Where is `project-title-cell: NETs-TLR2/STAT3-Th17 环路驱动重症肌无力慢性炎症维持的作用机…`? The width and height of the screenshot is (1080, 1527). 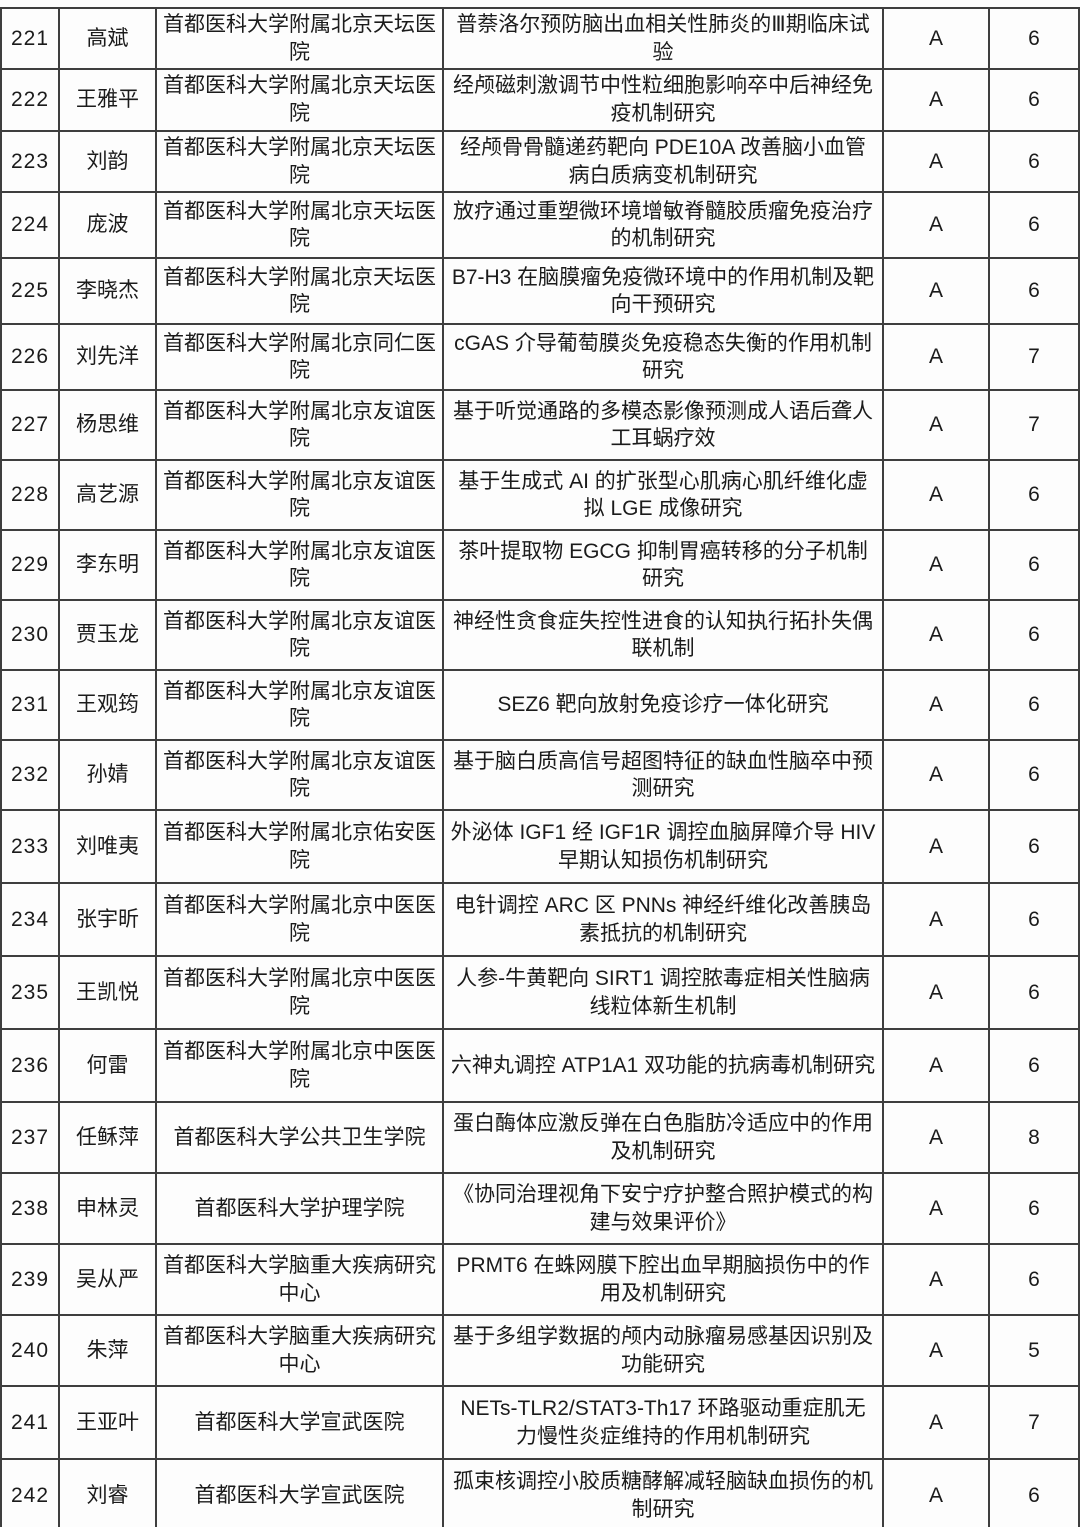 project-title-cell: NETs-TLR2/STAT3-Th17 环路驱动重症肌无力慢性炎症维持的作用机… is located at coordinates (663, 1423).